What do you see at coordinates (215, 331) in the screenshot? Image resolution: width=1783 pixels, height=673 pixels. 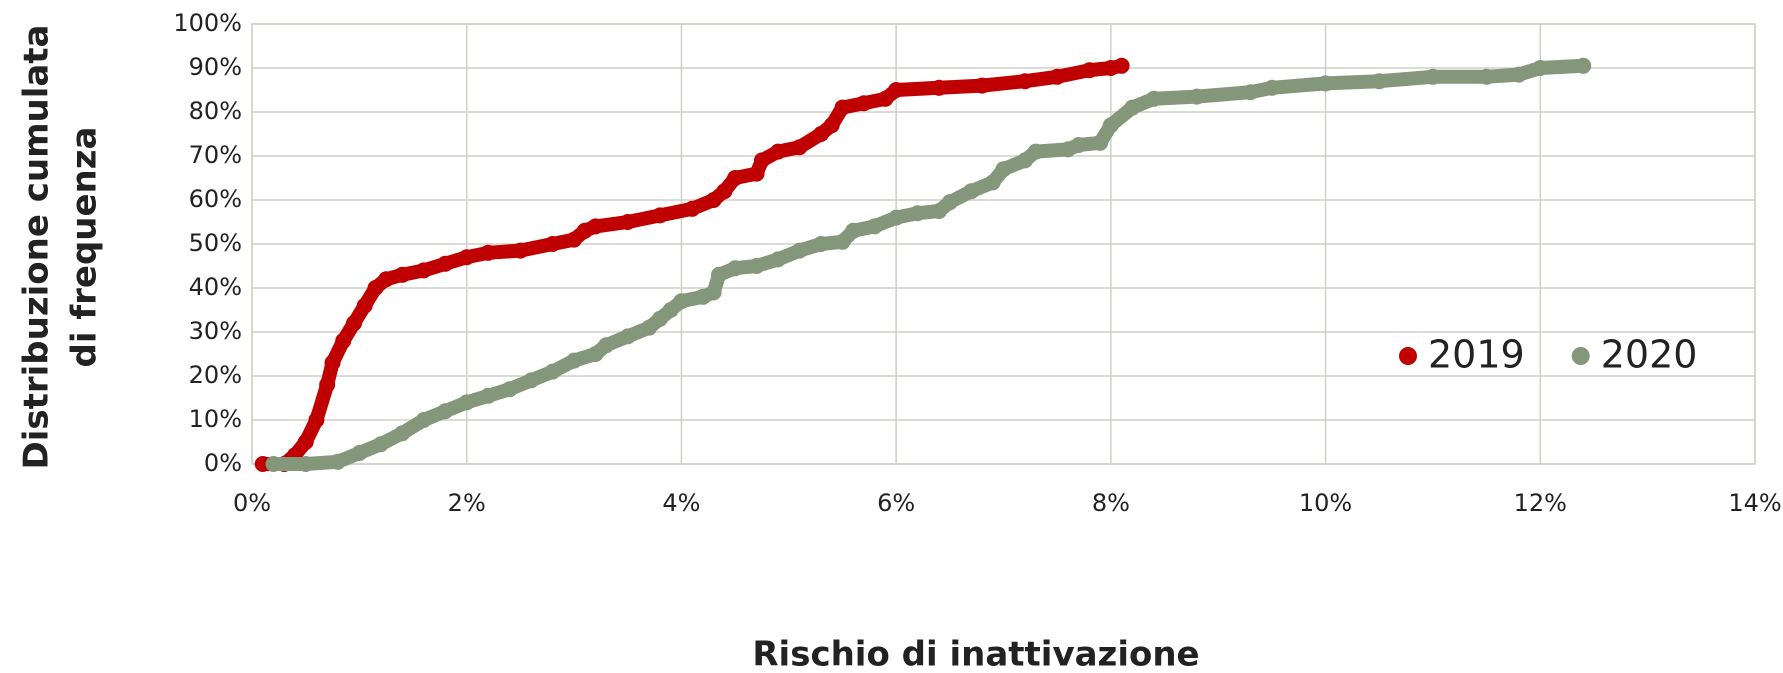 I see `y-tick-label: 30%` at bounding box center [215, 331].